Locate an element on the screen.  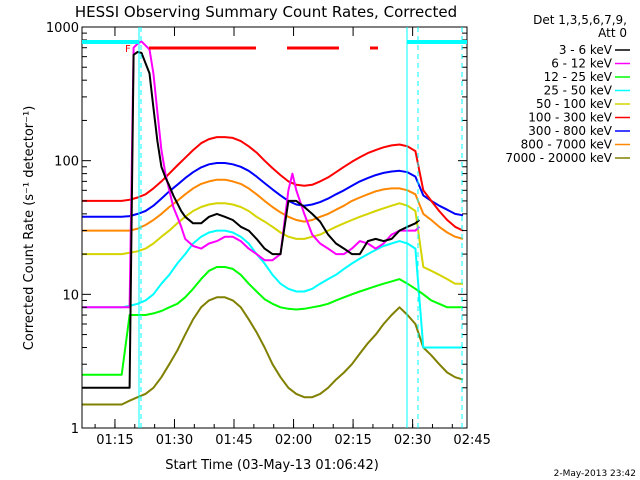
x-tick-label: 02:00 is located at coordinates (293, 440).